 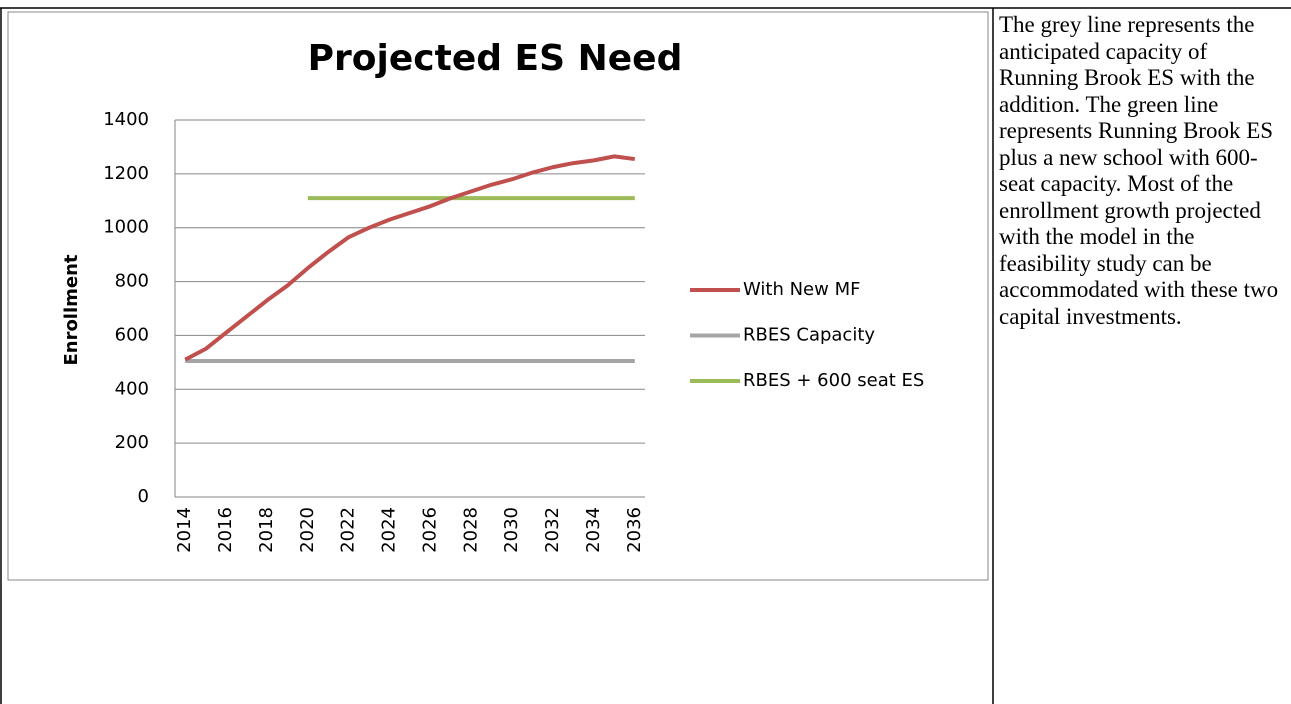 I want to click on x-tick-label: 2026, so click(x=429, y=530).